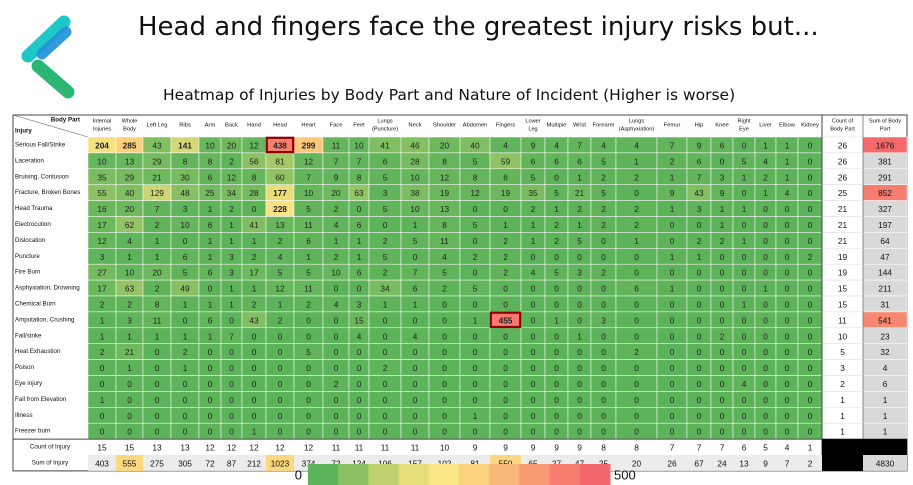  I want to click on cell-value: 17, so click(102, 289).